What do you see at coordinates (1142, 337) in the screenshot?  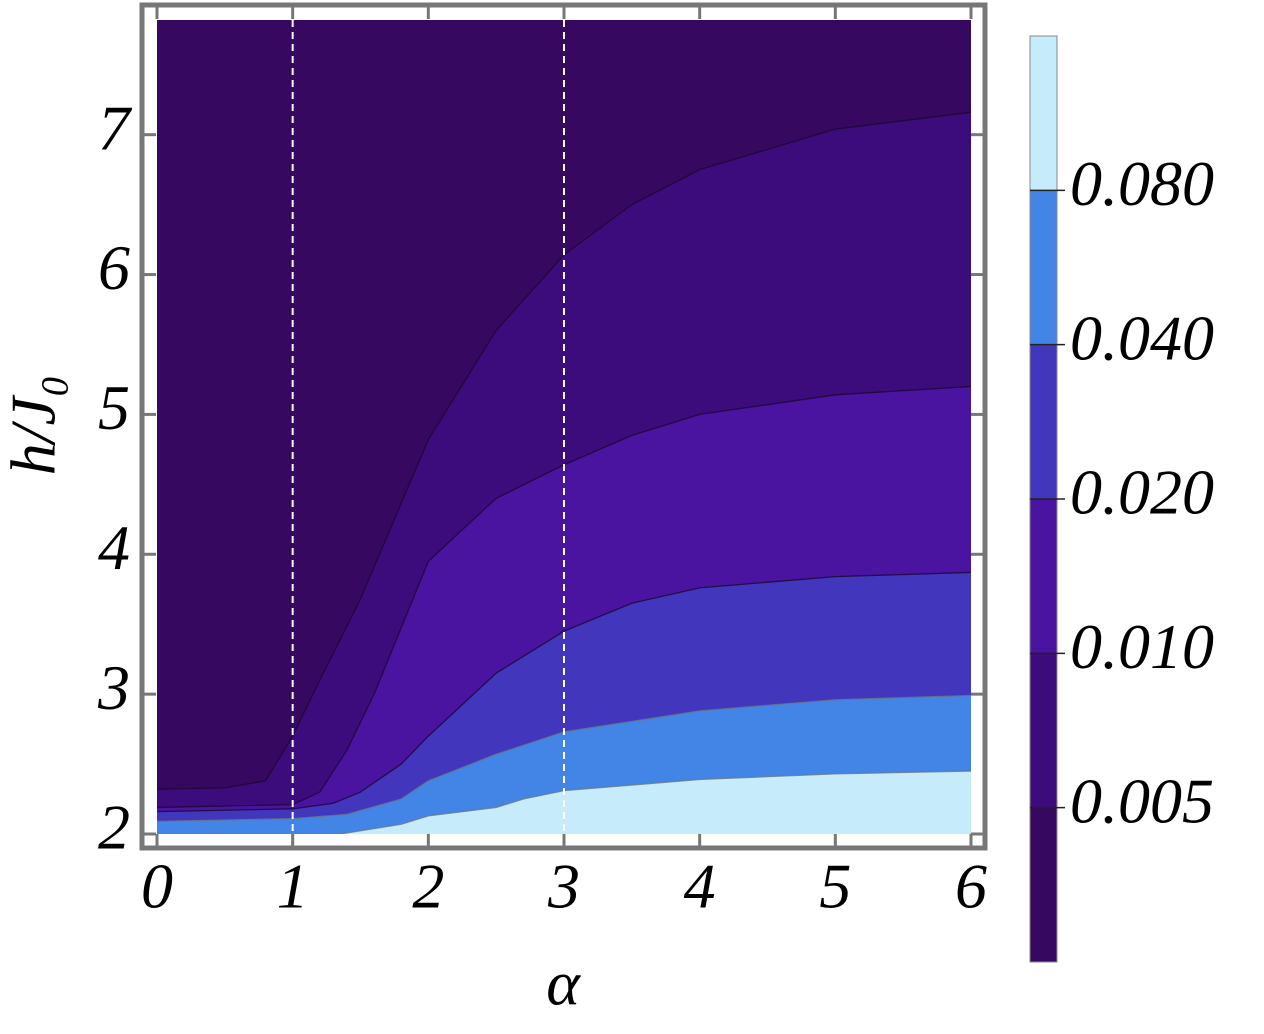 I see `colorbar-tick-label: 0.040` at bounding box center [1142, 337].